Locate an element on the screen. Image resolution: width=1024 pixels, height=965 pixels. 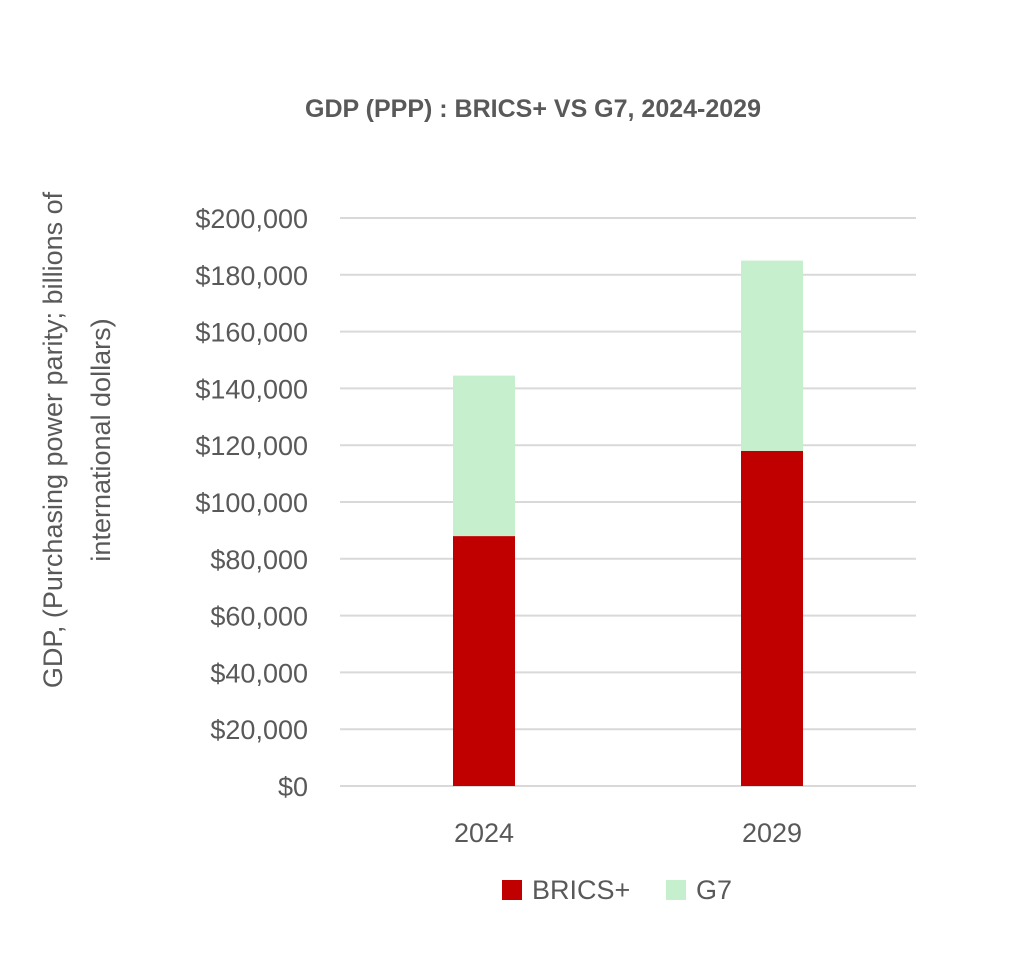
bar-g7-2029 is located at coordinates (772, 355).